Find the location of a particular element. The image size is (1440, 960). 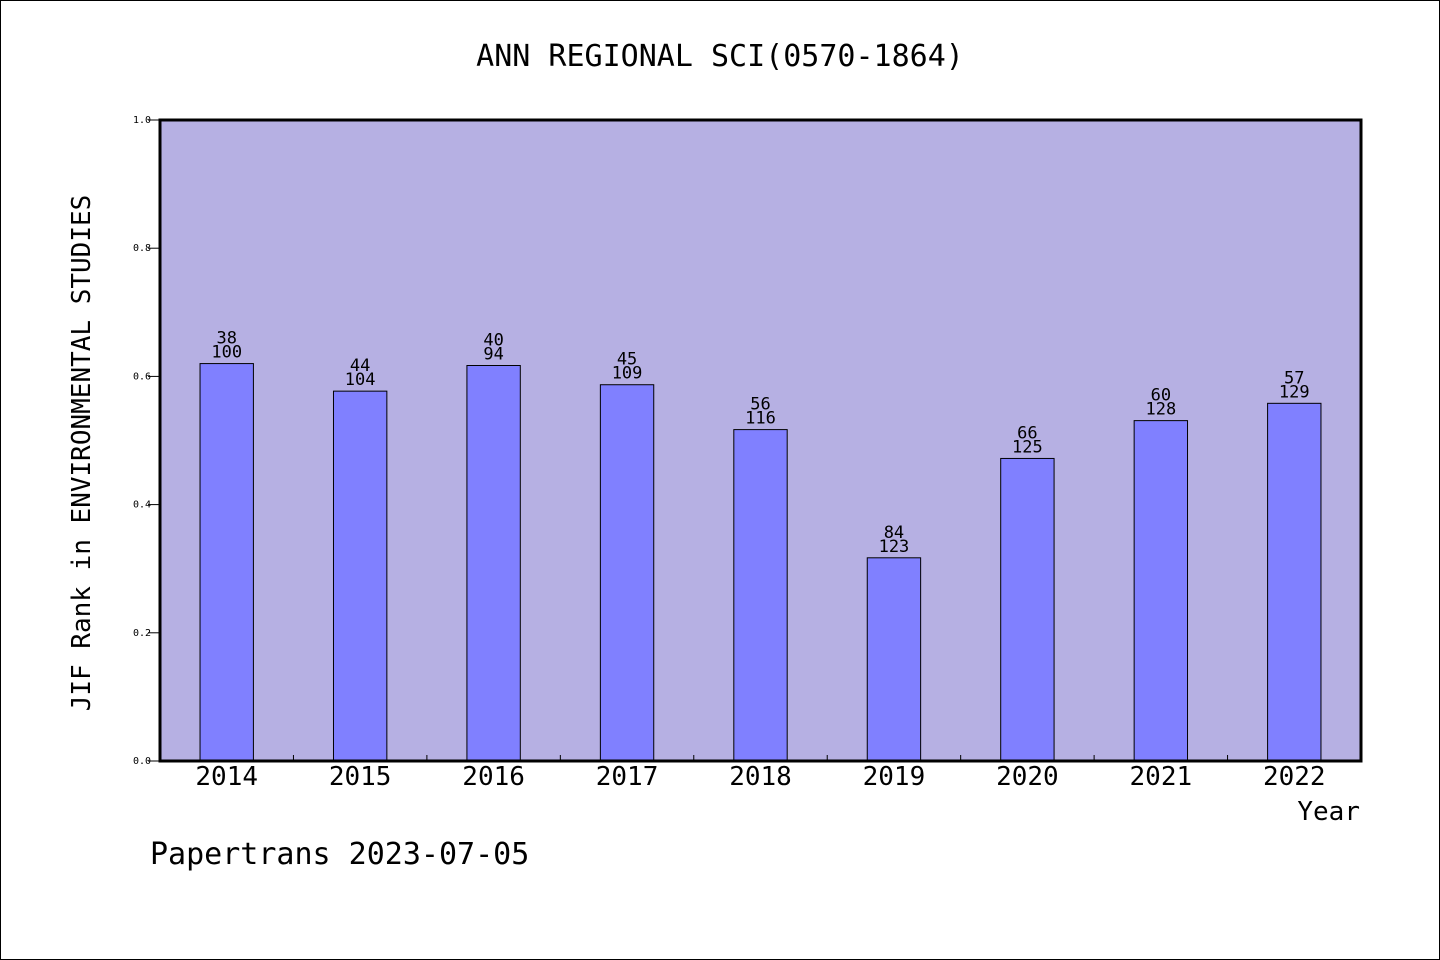

y-axis-label: JIF Rank in ENVIRONMENTAL STUDIES is located at coordinates (82, 453).